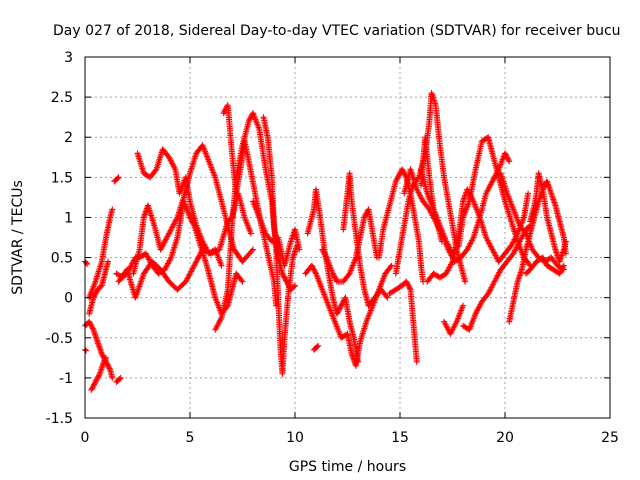  Describe the element at coordinates (505, 438) in the screenshot. I see `x-tick-label: 20` at that location.